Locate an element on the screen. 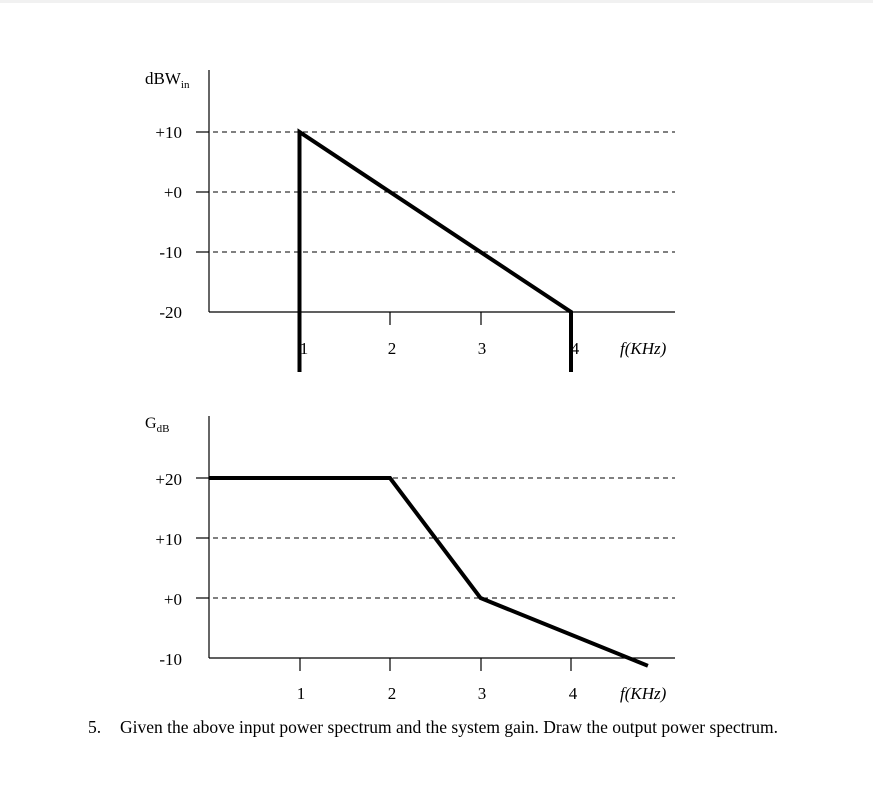 The height and width of the screenshot is (794, 873). input-spectrum-line is located at coordinates (435, 250).